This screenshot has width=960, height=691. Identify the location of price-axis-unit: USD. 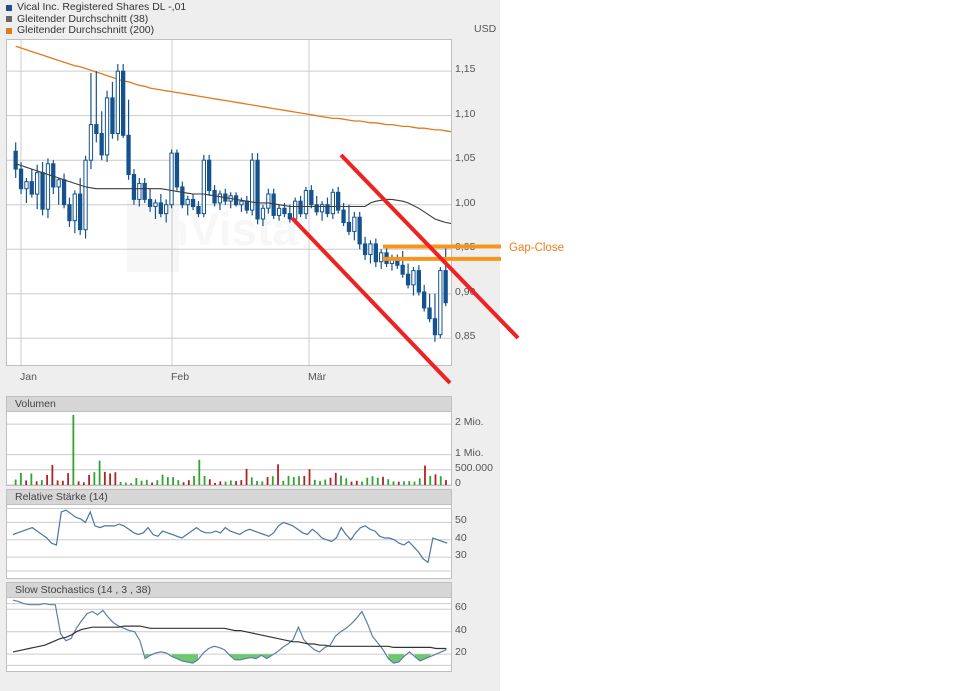
(485, 29).